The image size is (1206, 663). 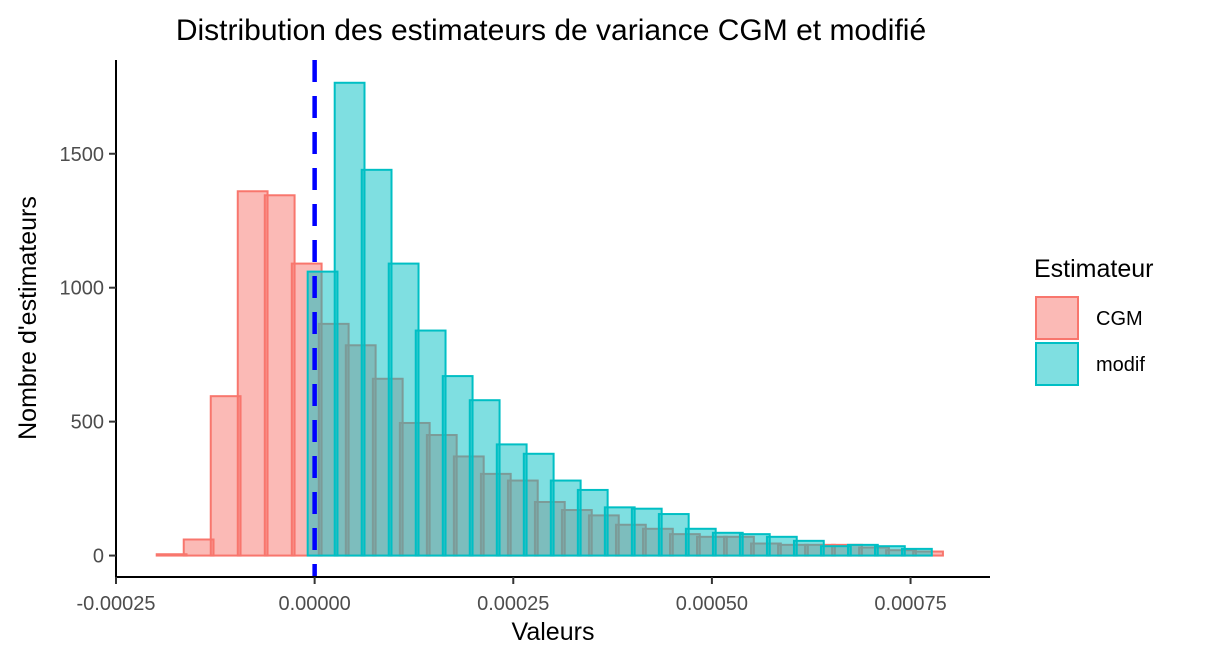 What do you see at coordinates (314, 604) in the screenshot?
I see `x-tick-label: 0.00000` at bounding box center [314, 604].